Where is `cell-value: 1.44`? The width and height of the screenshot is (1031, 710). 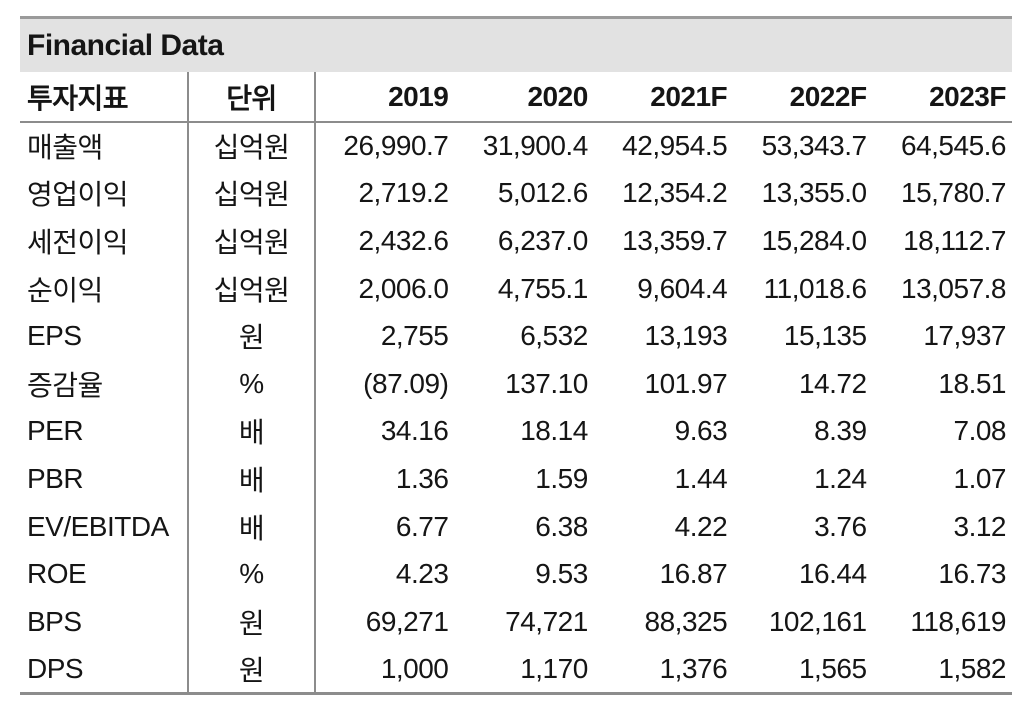 cell-value: 1.44 is located at coordinates (701, 478).